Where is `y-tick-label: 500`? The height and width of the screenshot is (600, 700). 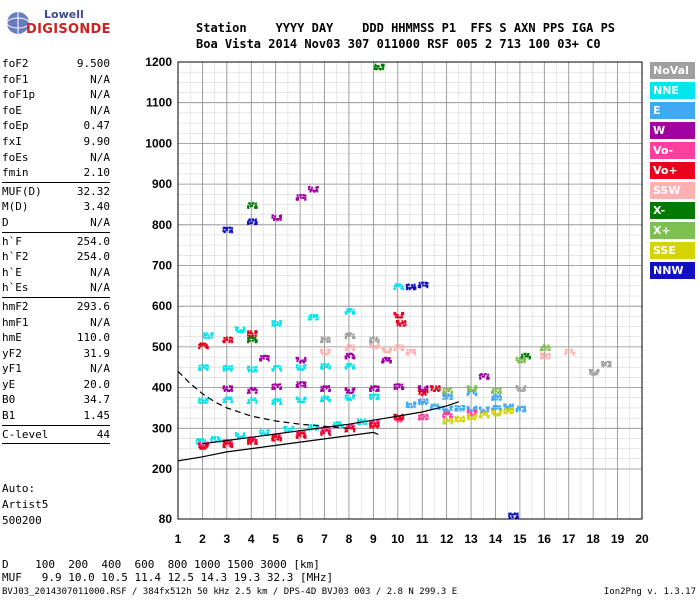
y-tick-label: 500 is located at coordinates (162, 347).